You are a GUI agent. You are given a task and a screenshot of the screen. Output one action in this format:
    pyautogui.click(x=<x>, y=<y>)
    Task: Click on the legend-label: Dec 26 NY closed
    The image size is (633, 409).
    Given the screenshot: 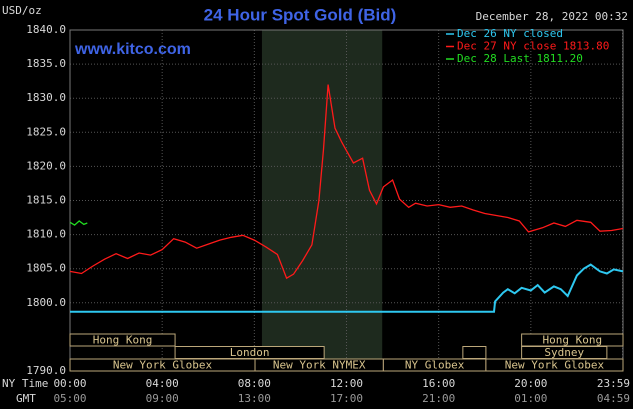 What is the action you would take?
    pyautogui.click(x=510, y=33)
    